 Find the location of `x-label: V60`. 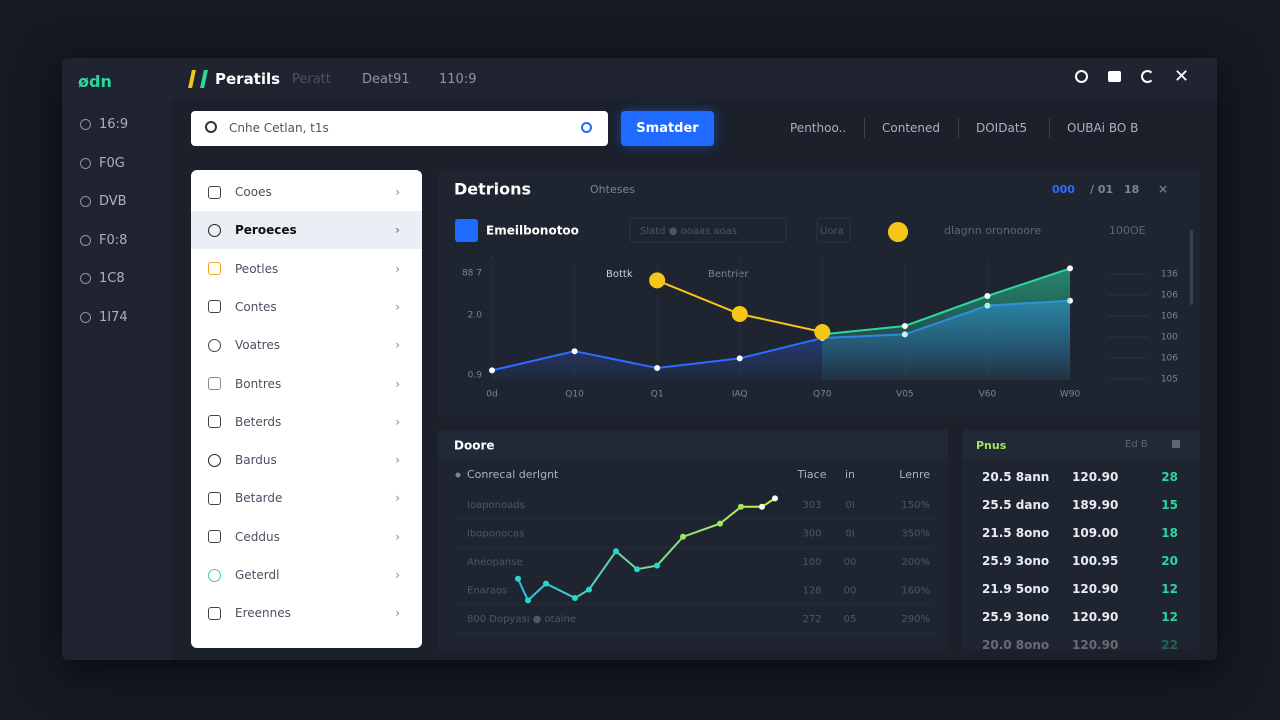

x-label: V60 is located at coordinates (988, 395).